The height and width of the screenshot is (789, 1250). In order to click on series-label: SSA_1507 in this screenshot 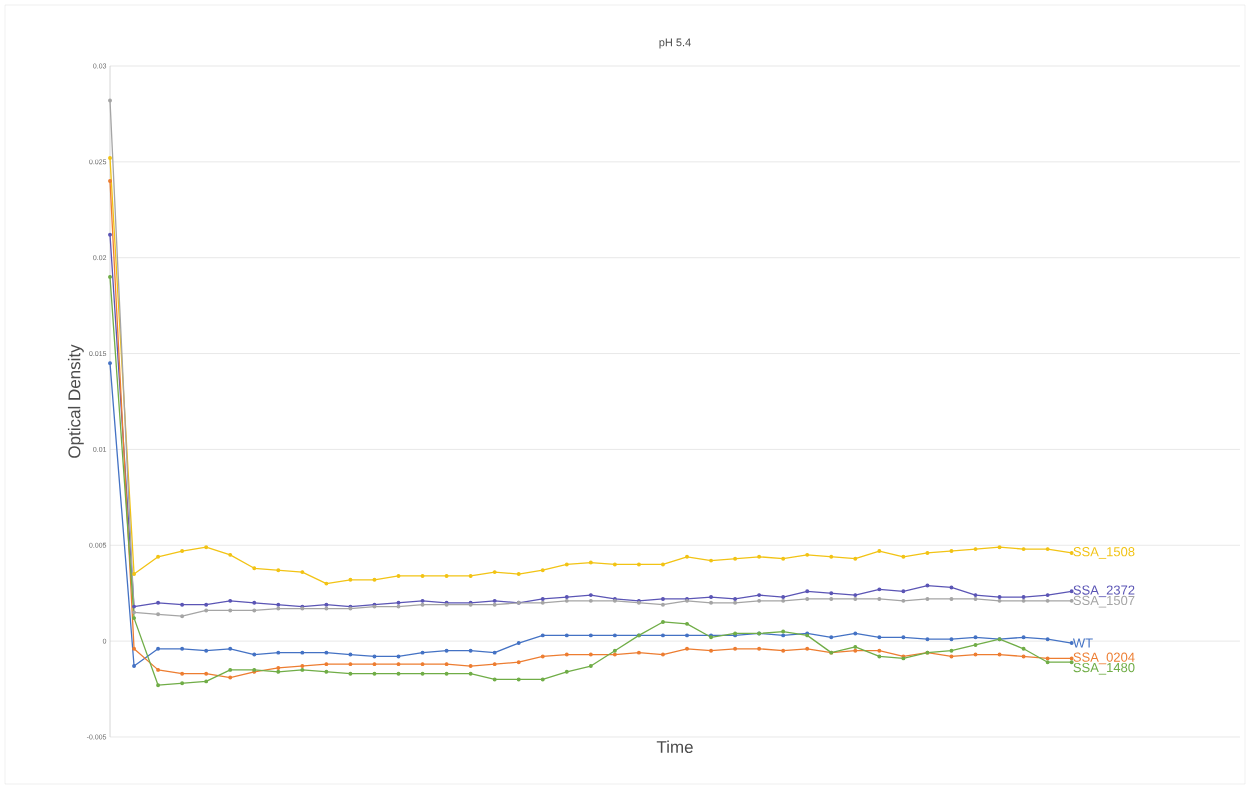, I will do `click(1104, 601)`.